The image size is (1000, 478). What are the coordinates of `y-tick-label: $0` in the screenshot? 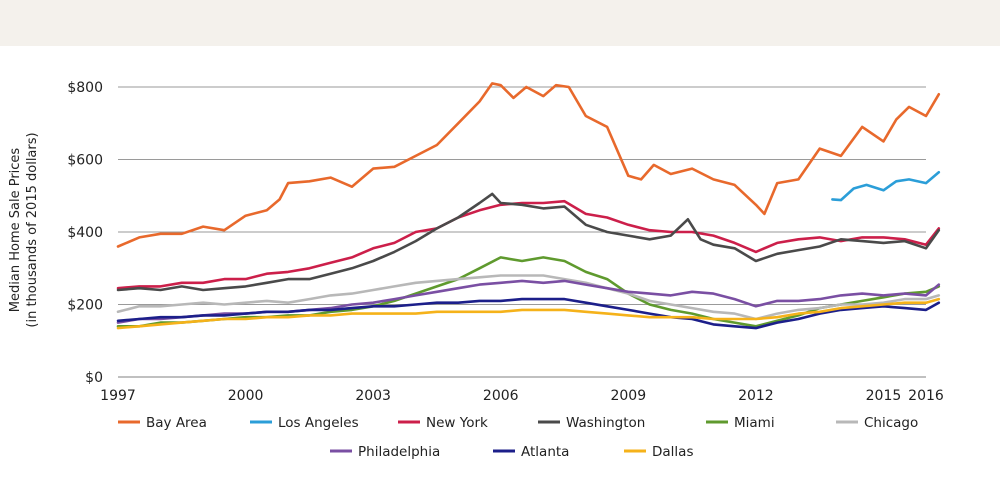 It's located at (94, 378).